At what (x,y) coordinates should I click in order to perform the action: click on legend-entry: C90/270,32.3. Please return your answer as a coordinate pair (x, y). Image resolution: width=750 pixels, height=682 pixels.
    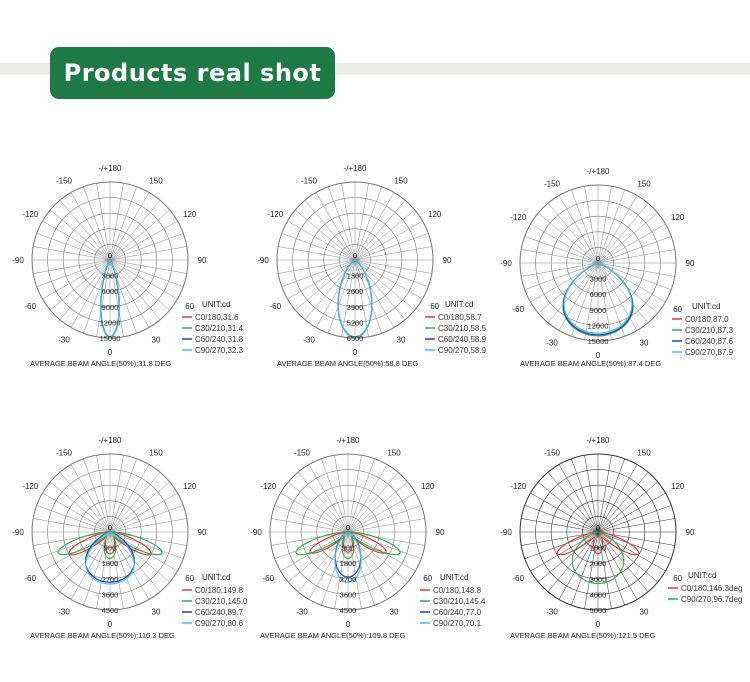
    Looking at the image, I should click on (219, 350).